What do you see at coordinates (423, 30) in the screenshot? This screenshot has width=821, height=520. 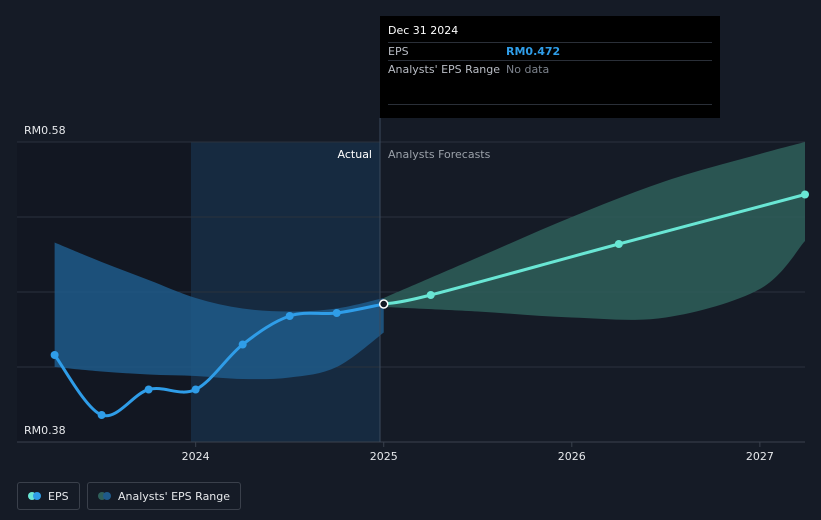 I see `tooltip-date: Dec 31 2024` at bounding box center [423, 30].